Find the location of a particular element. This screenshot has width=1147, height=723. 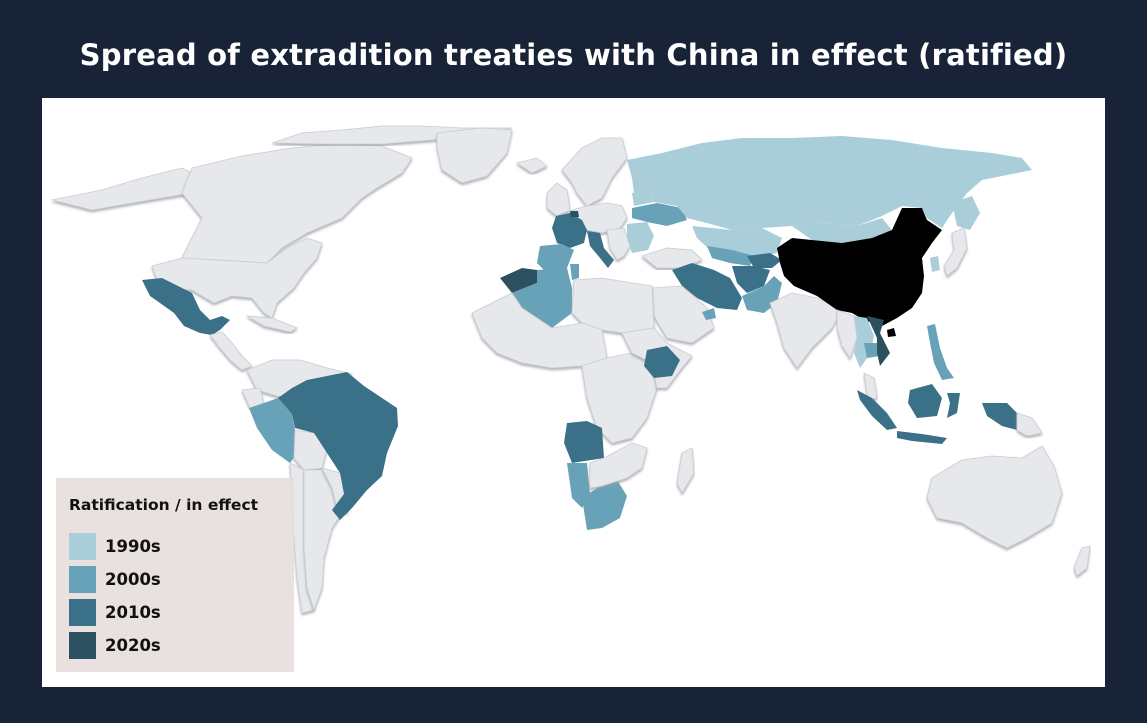

legend-swatch-2000s is located at coordinates (82, 579).